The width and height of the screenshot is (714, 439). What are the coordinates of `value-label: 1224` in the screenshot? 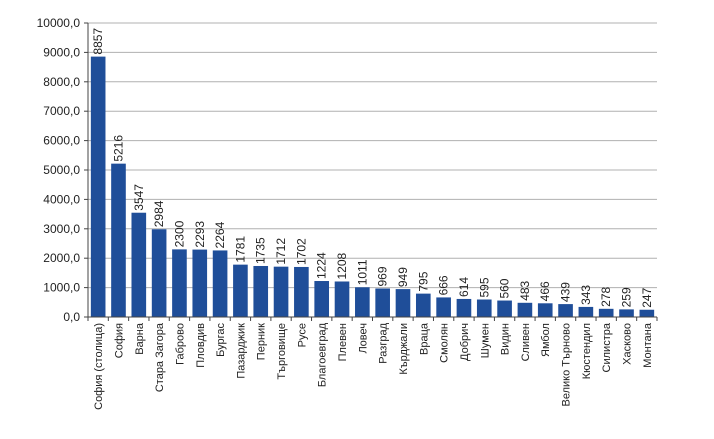 It's located at (322, 265).